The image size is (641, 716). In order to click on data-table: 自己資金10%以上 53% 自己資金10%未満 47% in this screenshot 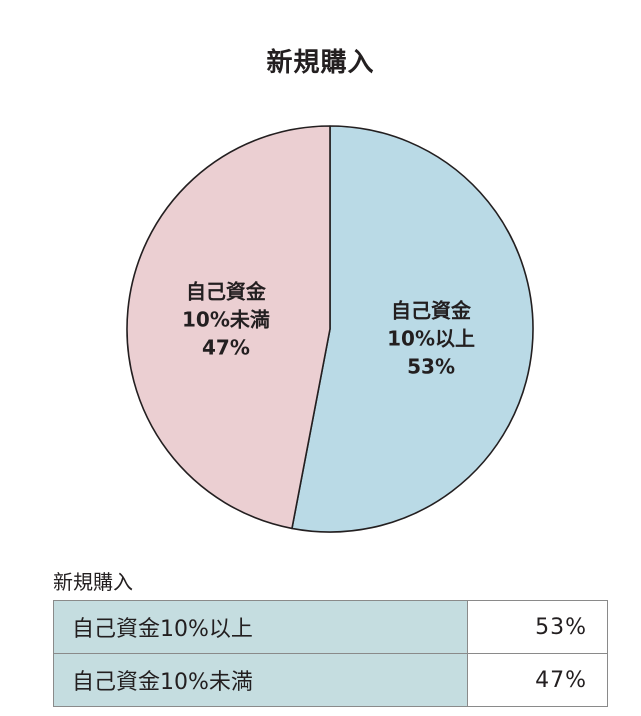, I will do `click(330, 653)`.